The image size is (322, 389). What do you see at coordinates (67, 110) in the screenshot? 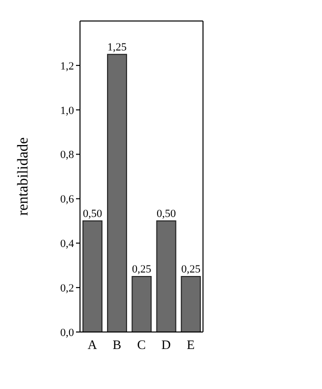
I see `y-tick-label: 1,0` at bounding box center [67, 110].